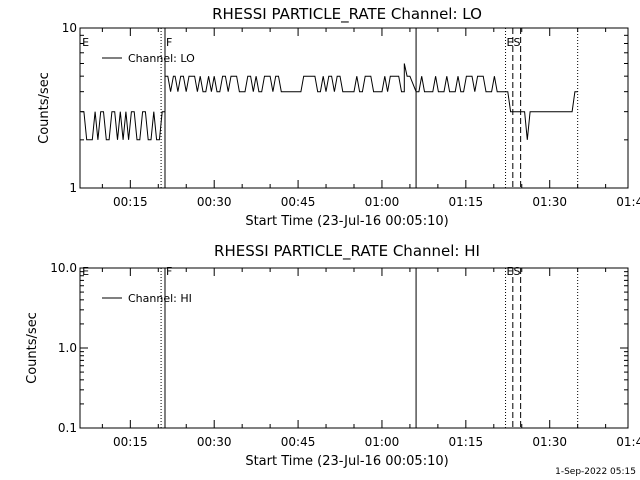 This screenshot has width=640, height=480. I want to click on hi-x-tick-label: 01:30, so click(549, 442).